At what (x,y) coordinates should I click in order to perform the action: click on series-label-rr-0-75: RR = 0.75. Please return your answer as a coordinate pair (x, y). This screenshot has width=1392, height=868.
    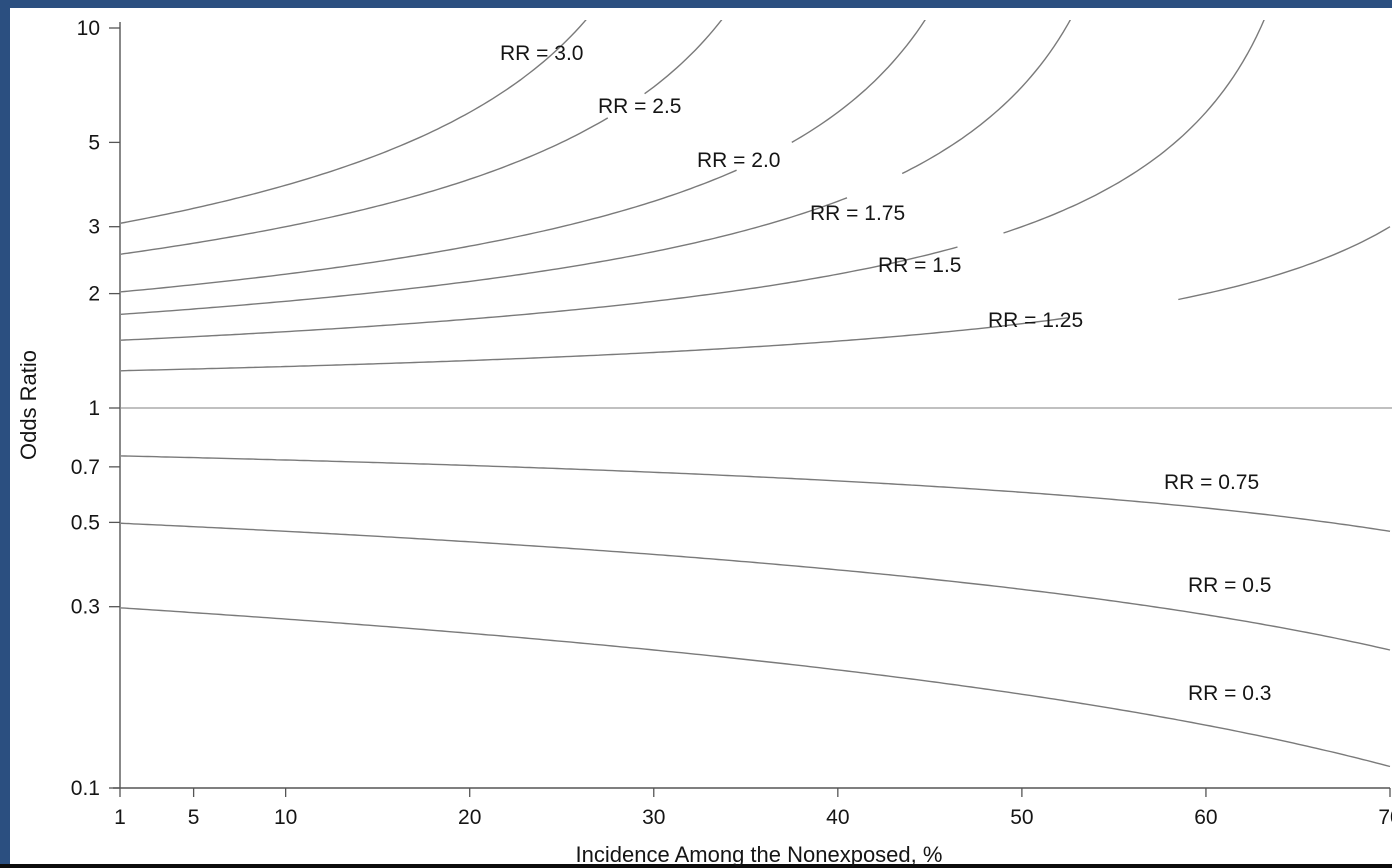
    Looking at the image, I should click on (1211, 482).